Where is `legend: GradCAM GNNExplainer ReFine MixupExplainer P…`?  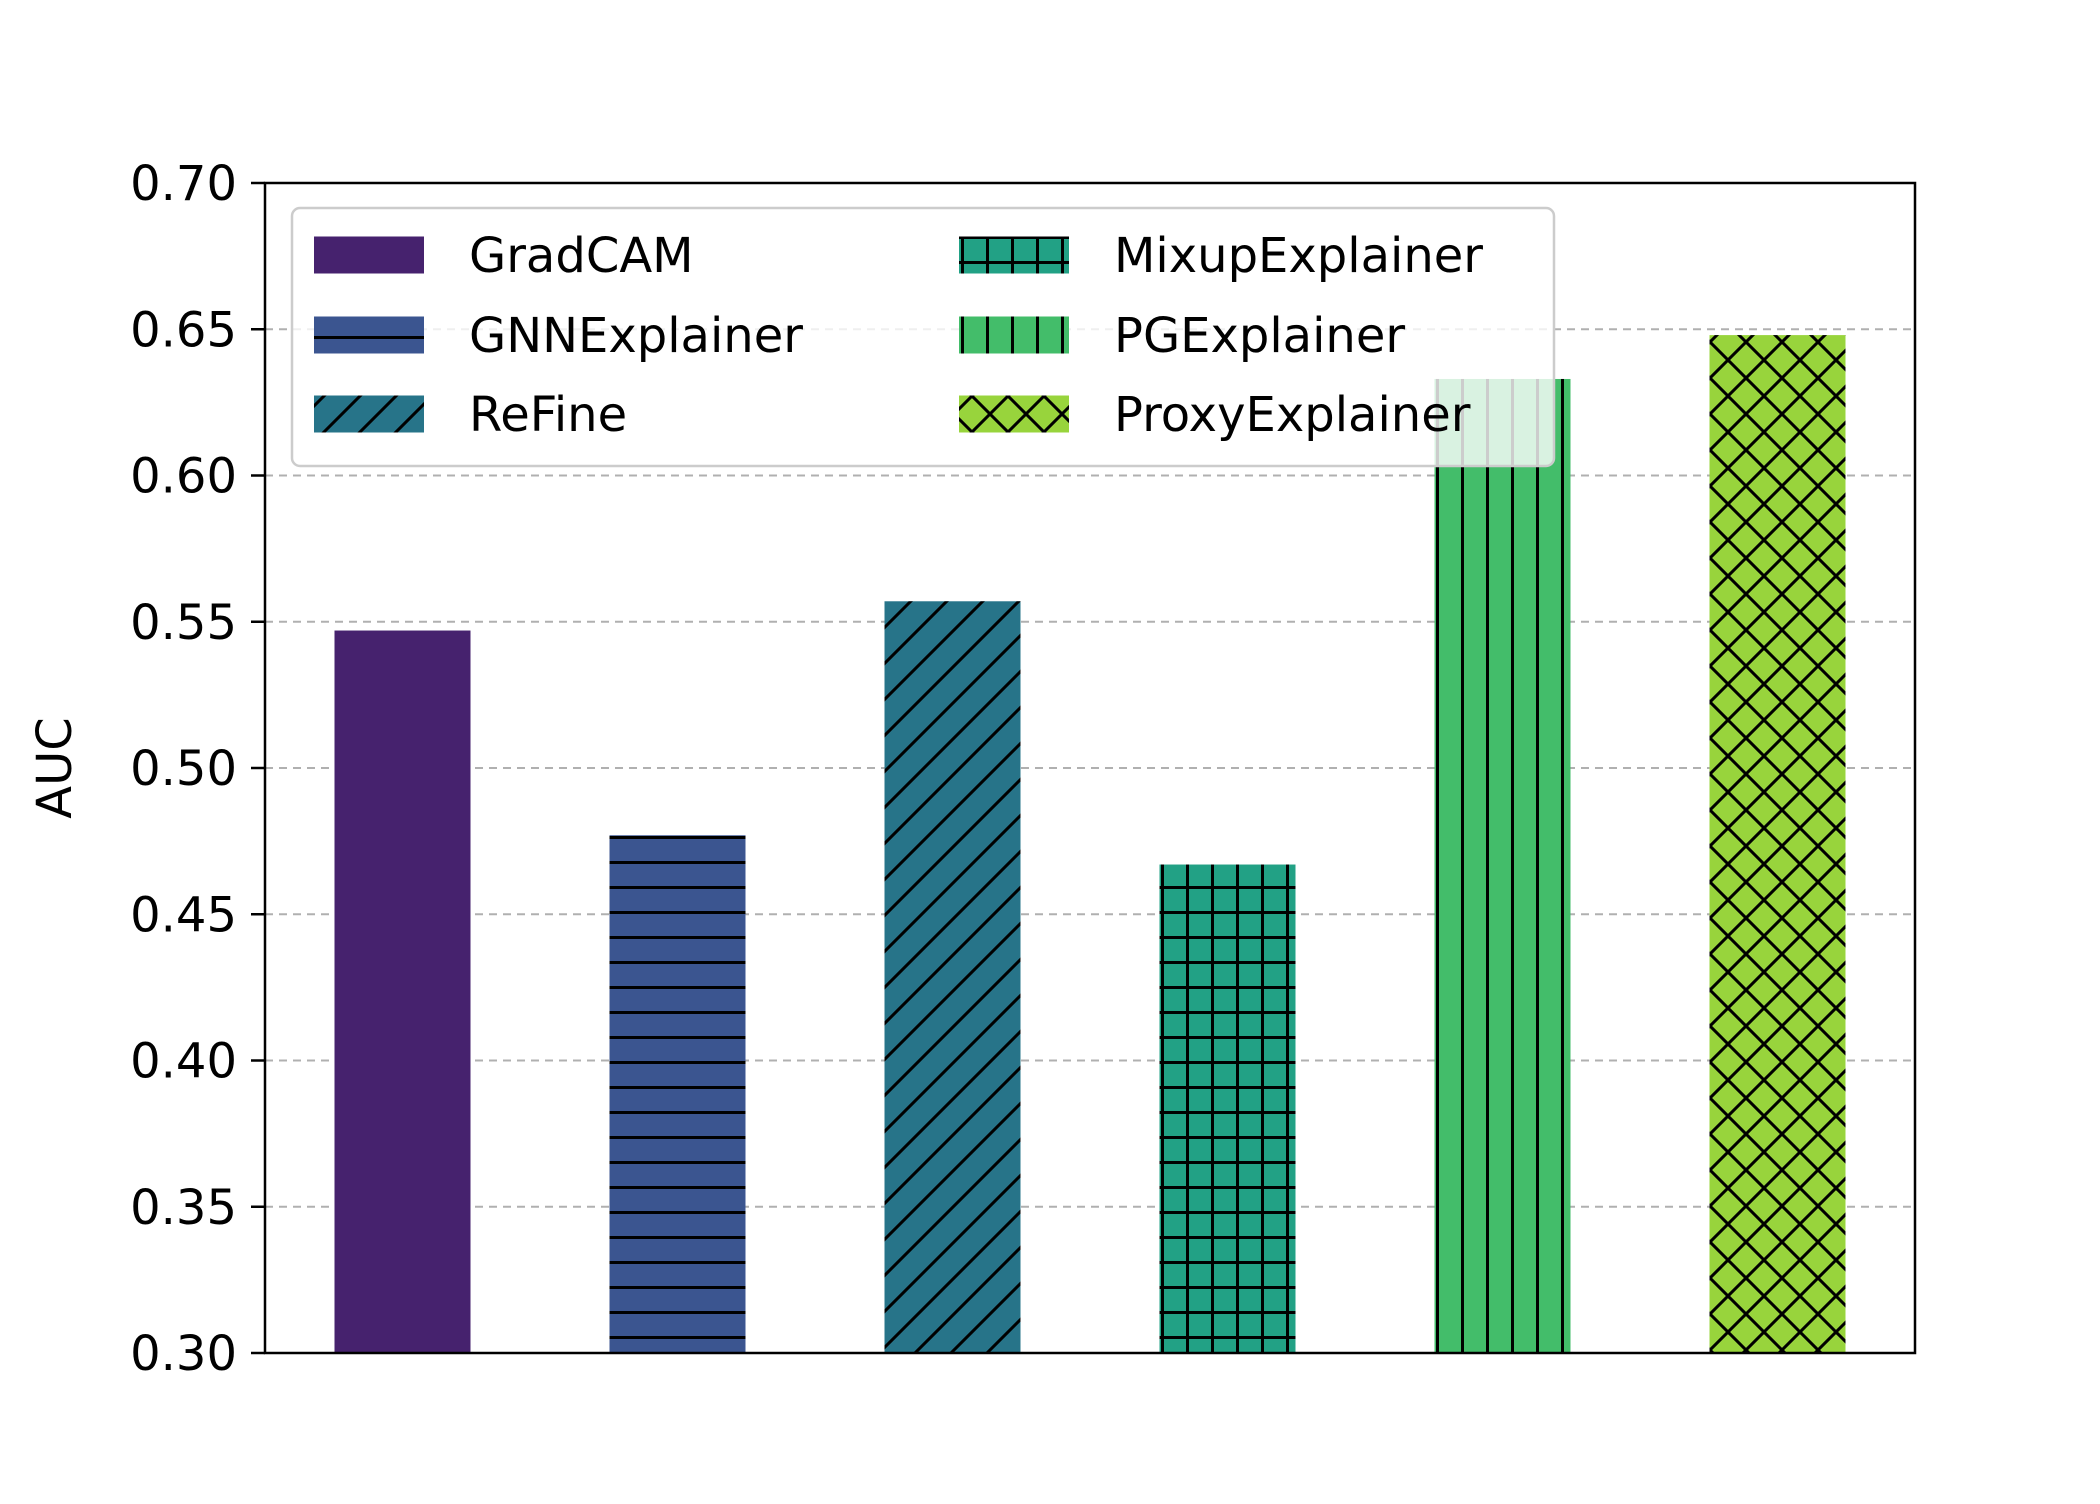
legend: GradCAM GNNExplainer ReFine MixupExplainer P… is located at coordinates (923, 337).